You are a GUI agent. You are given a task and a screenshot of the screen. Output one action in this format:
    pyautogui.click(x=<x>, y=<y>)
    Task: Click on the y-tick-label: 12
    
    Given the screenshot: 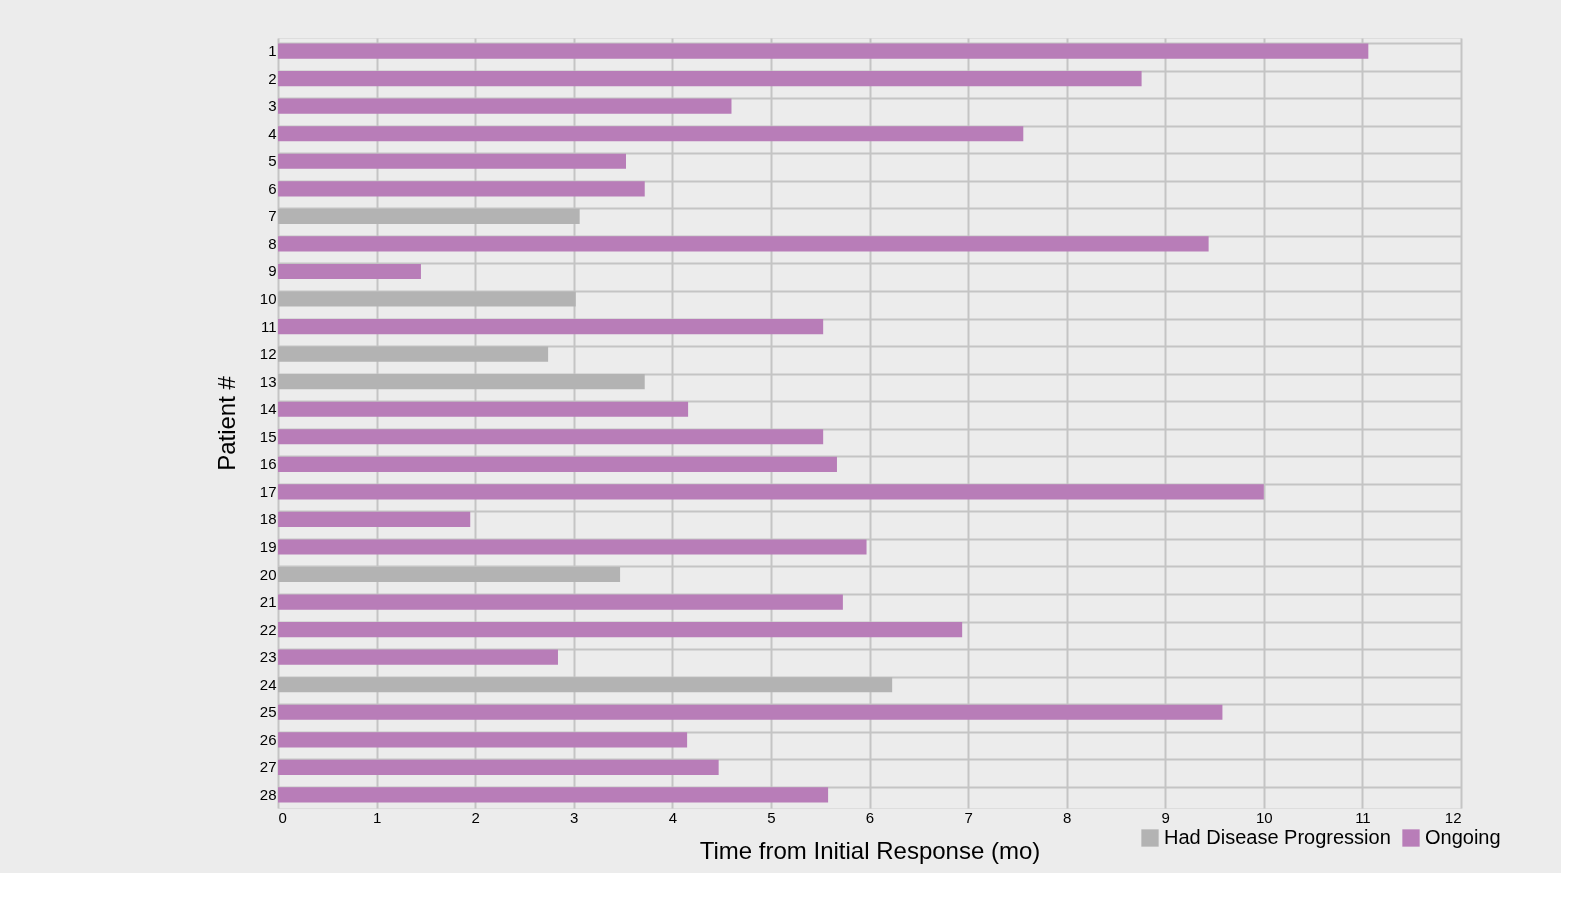 What is the action you would take?
    pyautogui.click(x=268, y=354)
    